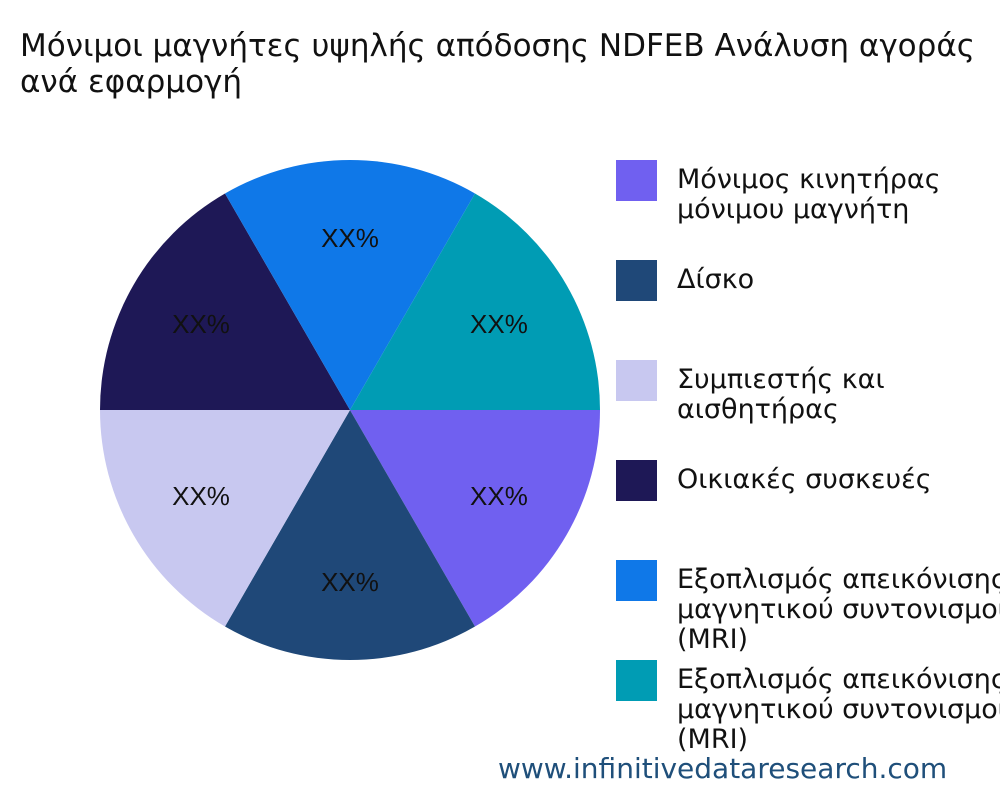 This screenshot has height=800, width=1000. What do you see at coordinates (499, 324) in the screenshot?
I see `pie-slice-label-5: XX%` at bounding box center [499, 324].